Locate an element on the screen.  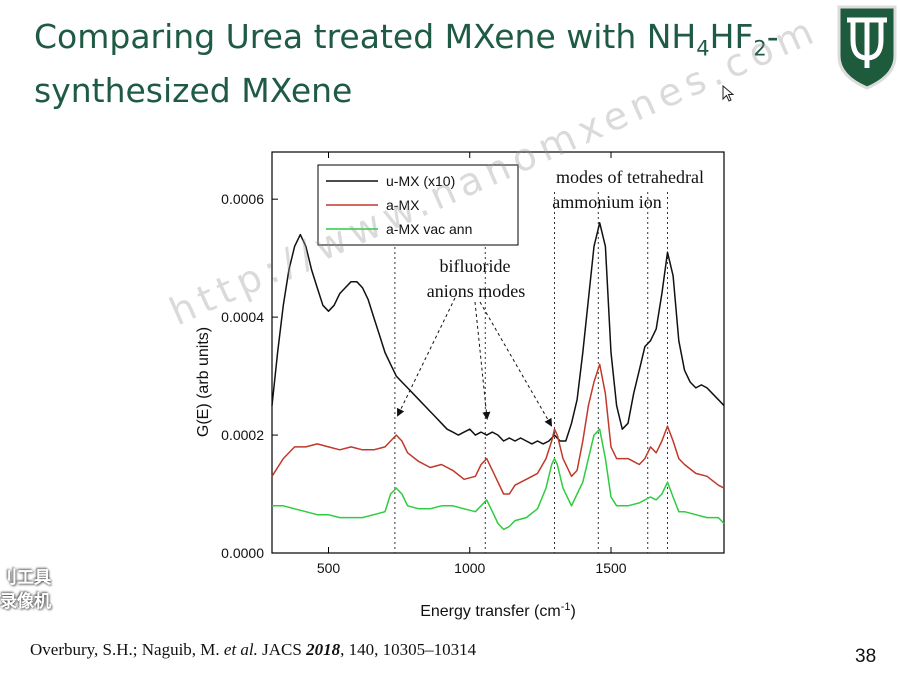
citation-etal: et al. is located at coordinates (240, 649).